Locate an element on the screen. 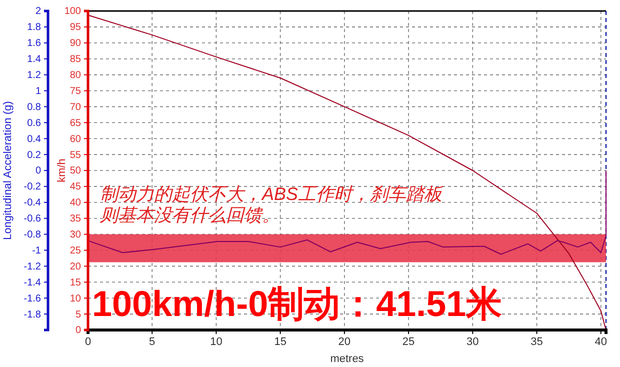  x-tick-label: 15 is located at coordinates (280, 342).